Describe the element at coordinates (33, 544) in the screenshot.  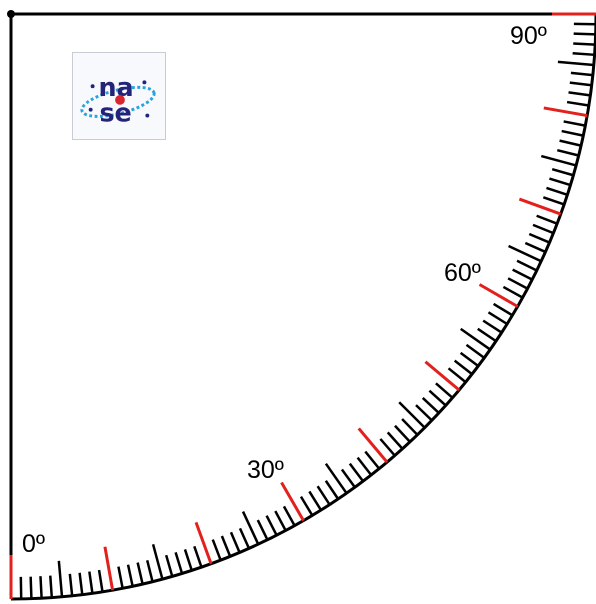
I see `label-0-degrees: 0º` at that location.